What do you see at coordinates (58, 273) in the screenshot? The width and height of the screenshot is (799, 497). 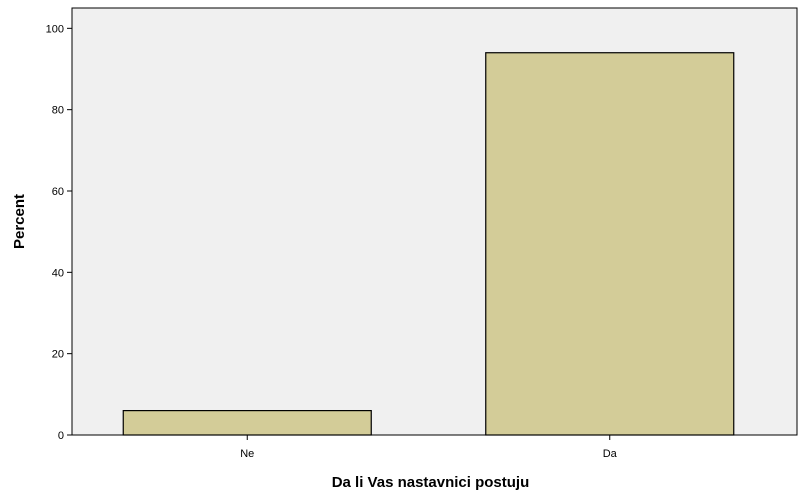 I see `y-tick-label: 40` at bounding box center [58, 273].